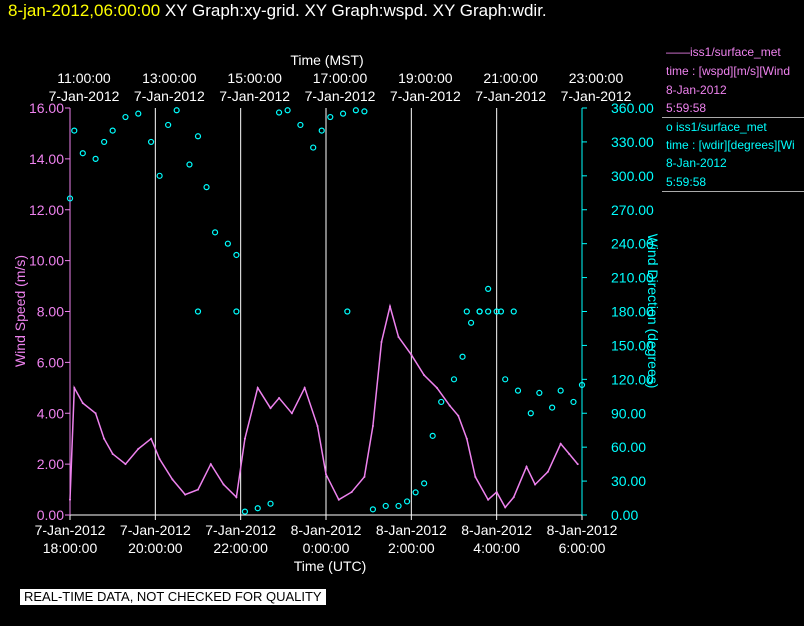 Image resolution: width=804 pixels, height=626 pixels. I want to click on y-left-tick-label: 2.00, so click(50, 464).